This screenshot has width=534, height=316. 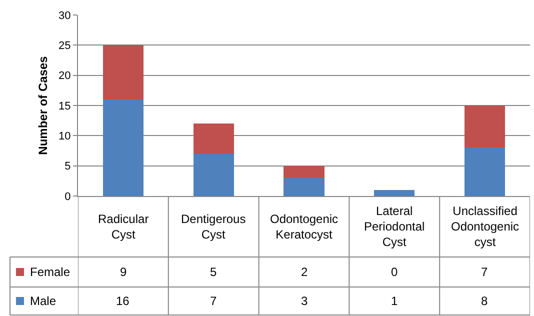 I want to click on y-tick-label: 25, so click(x=64, y=46).